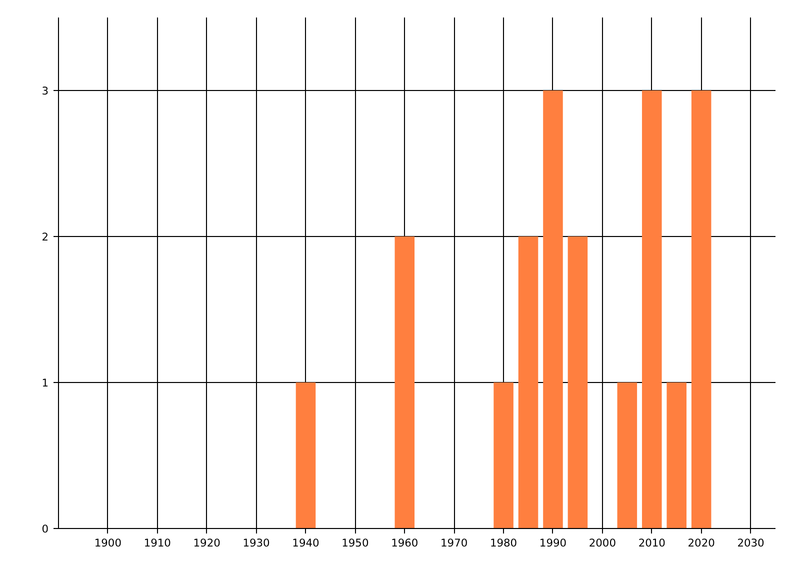 The image size is (800, 576). Describe the element at coordinates (256, 543) in the screenshot. I see `x-tick-label: 1930` at that location.